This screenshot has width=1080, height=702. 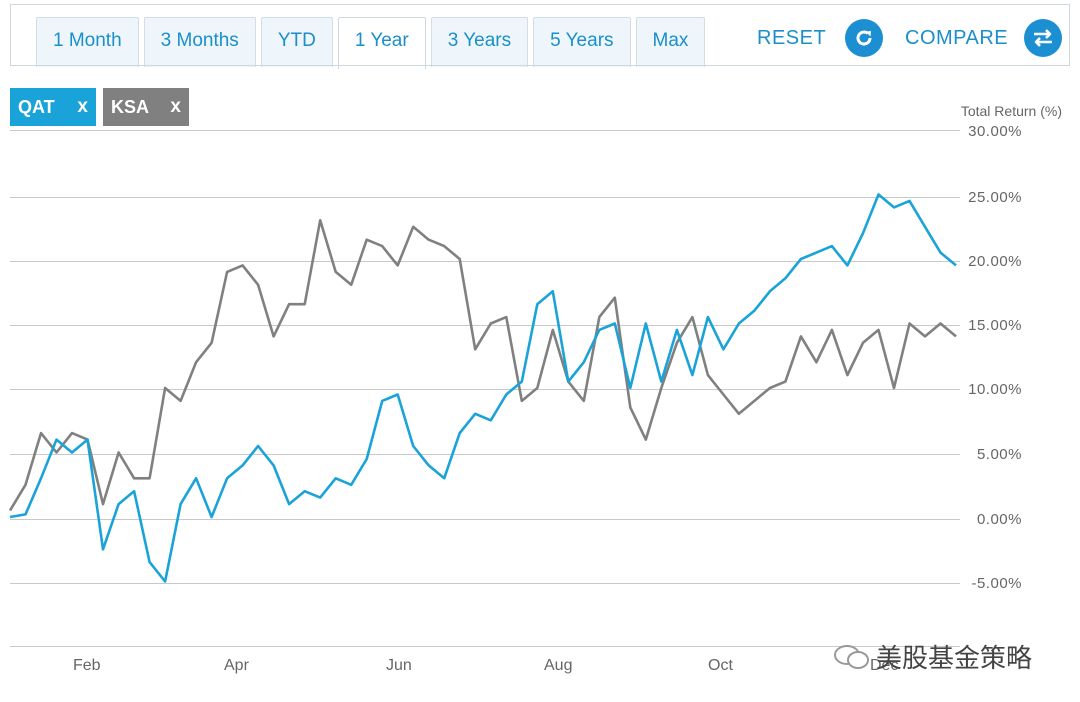 What do you see at coordinates (995, 261) in the screenshot?
I see `y-tick-label: 20.00%` at bounding box center [995, 261].